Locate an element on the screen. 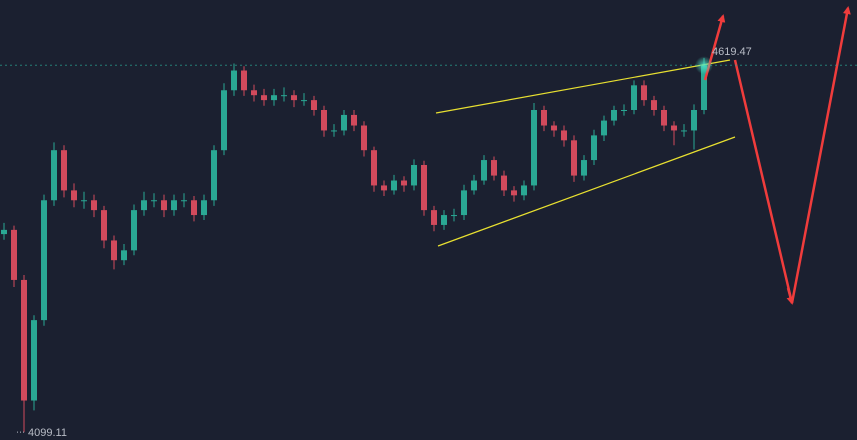 The height and width of the screenshot is (440, 857). last-price-glow is located at coordinates (704, 65).